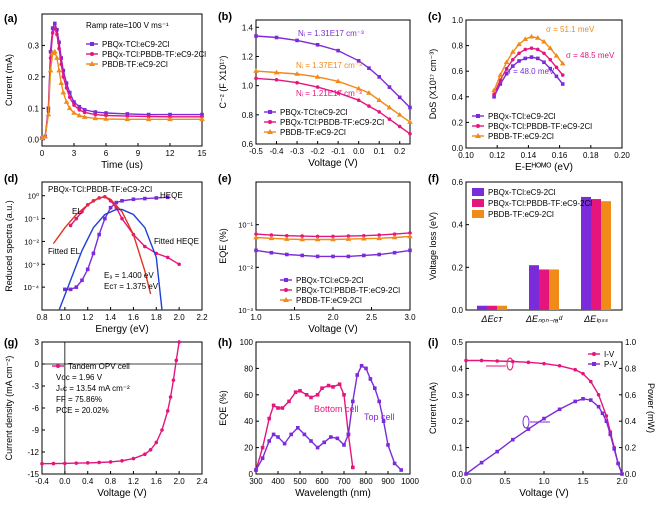 Image resolution: width=660 pixels, height=528 pixels. Describe the element at coordinates (540, 203) in the screenshot. I see `legend-entry: PBQx-TCl:PBDB-TF:eC9-2Cl` at that location.